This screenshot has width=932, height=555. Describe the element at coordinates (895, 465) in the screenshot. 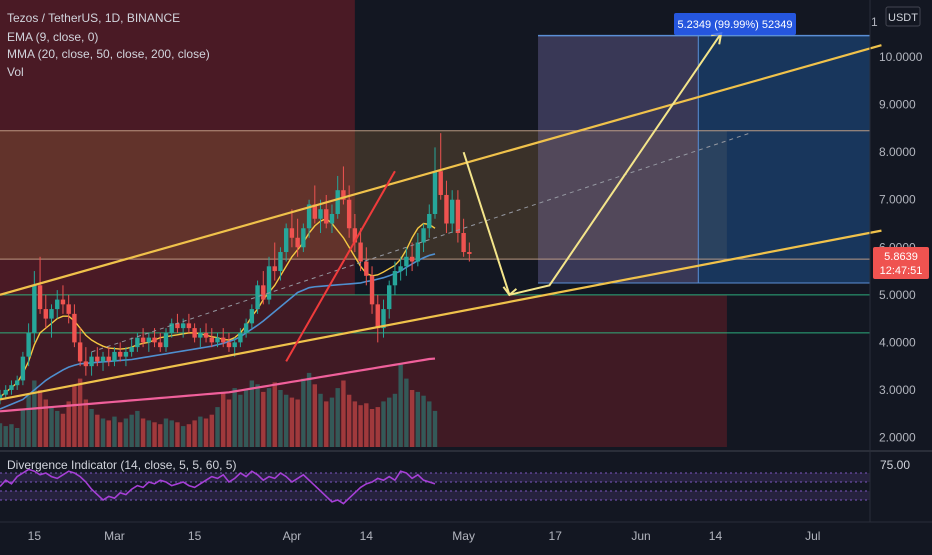

I see `oscillator-scale-label: 75.00` at that location.